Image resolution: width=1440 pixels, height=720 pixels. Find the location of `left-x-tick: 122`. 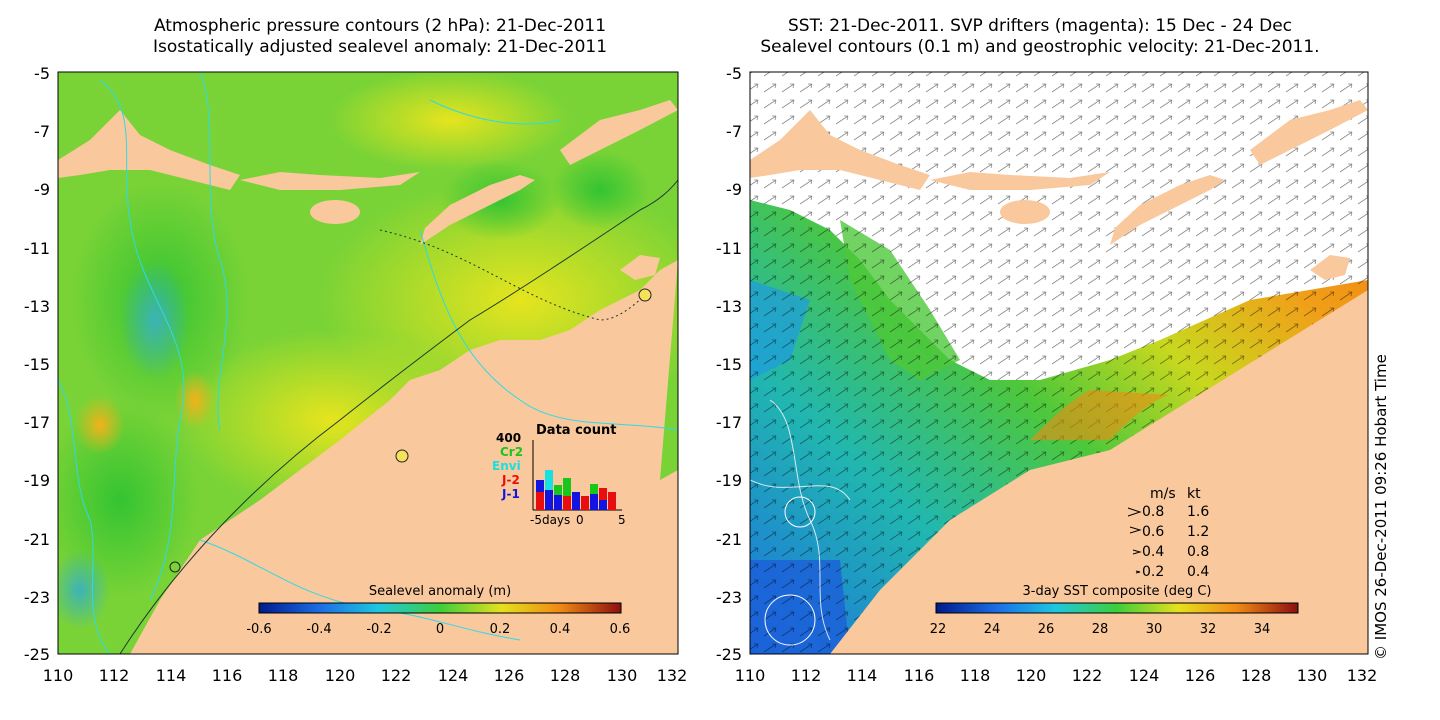

left-x-tick: 122 is located at coordinates (396, 675).